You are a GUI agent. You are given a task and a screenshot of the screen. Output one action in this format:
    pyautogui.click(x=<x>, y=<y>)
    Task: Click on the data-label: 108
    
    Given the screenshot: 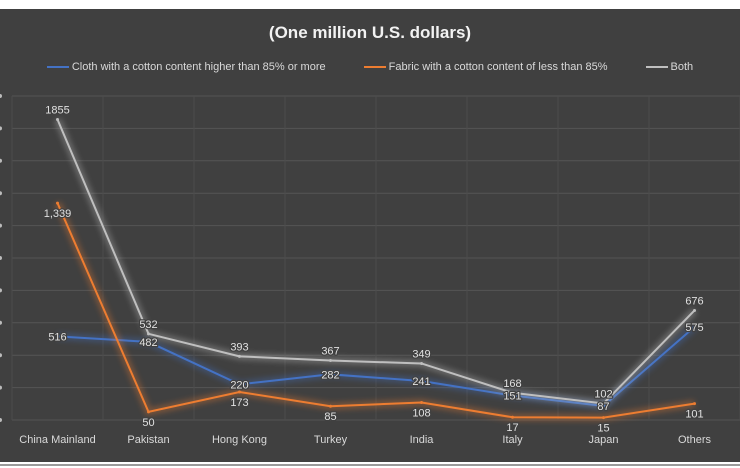 What is the action you would take?
    pyautogui.click(x=421, y=414)
    